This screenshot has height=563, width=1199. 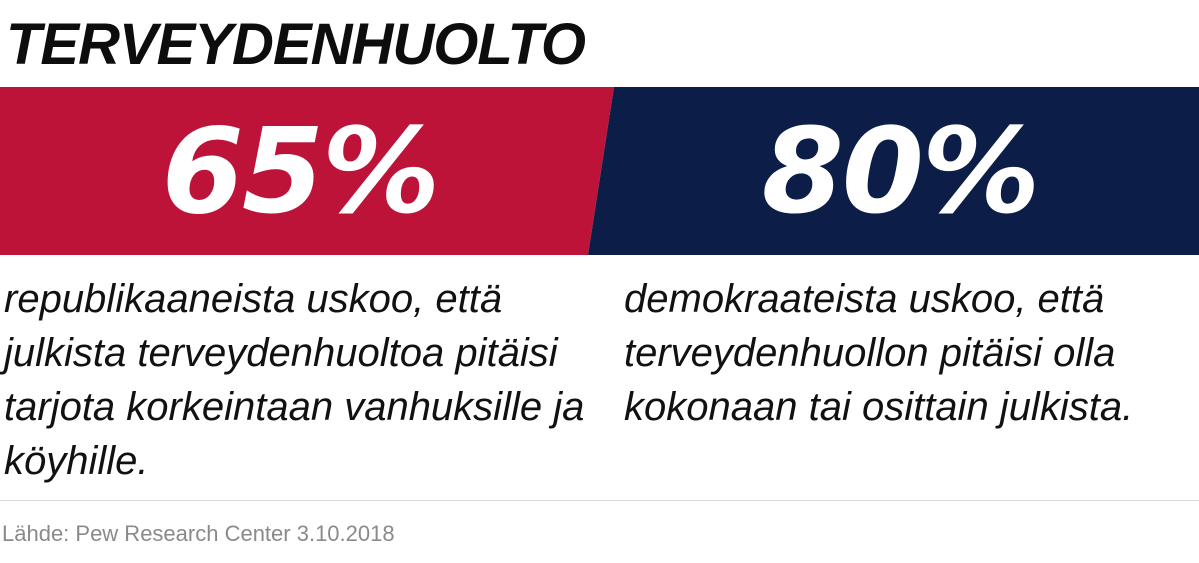 I want to click on infographic-title: TERVEYDENHUOLTO, so click(x=295, y=45).